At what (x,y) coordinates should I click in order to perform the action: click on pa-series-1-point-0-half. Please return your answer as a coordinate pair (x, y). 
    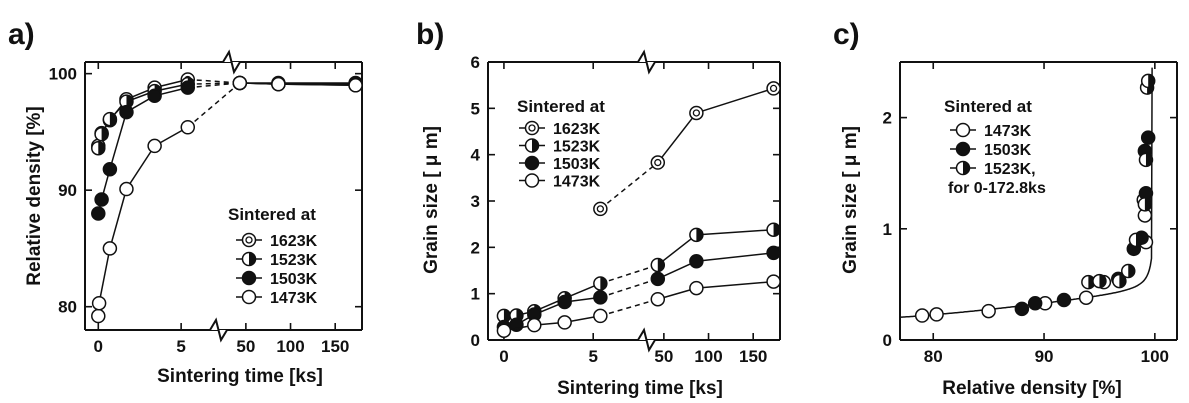
    Looking at the image, I should click on (101, 148).